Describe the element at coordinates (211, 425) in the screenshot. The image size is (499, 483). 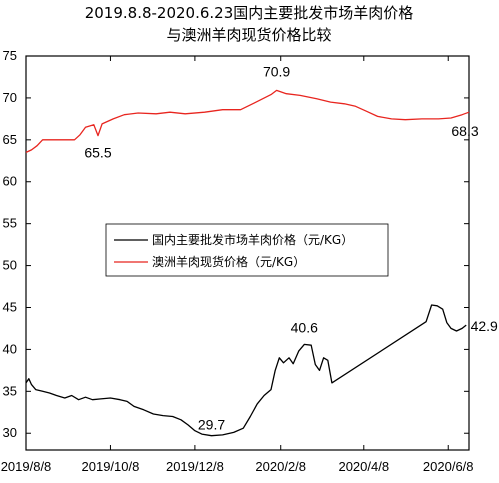
I see `data-label: 29.7` at that location.